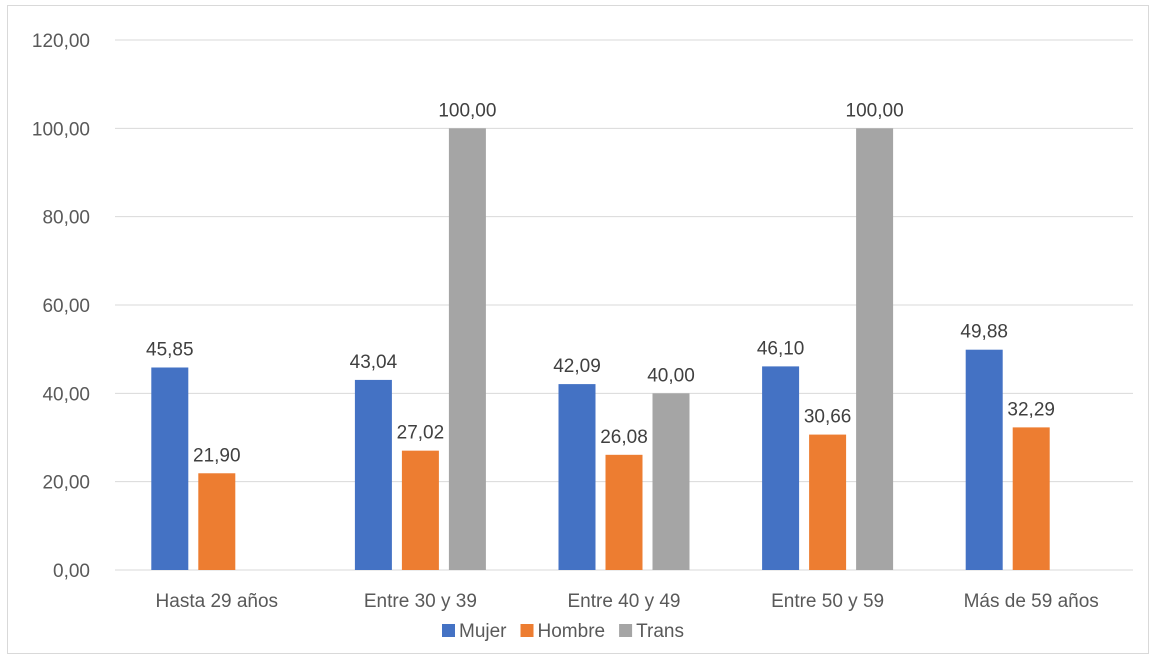  Describe the element at coordinates (527, 630) in the screenshot. I see `legend-swatch-hombre` at that location.